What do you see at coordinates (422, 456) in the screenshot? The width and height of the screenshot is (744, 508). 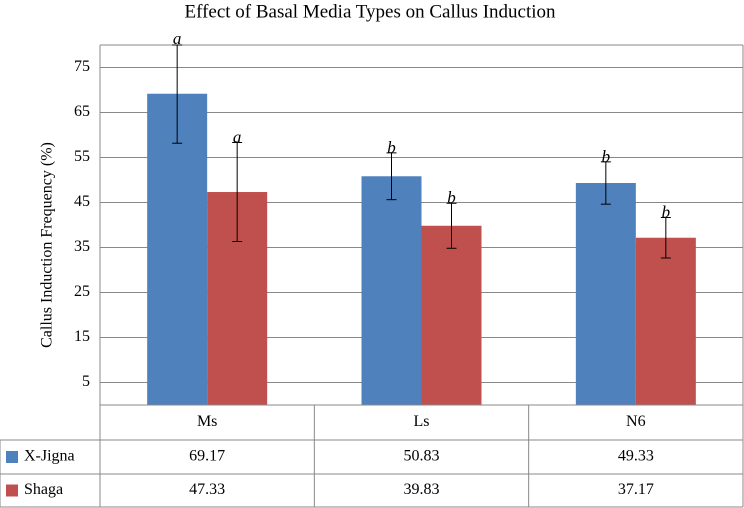 I see `table-value: 50.83` at bounding box center [422, 456].